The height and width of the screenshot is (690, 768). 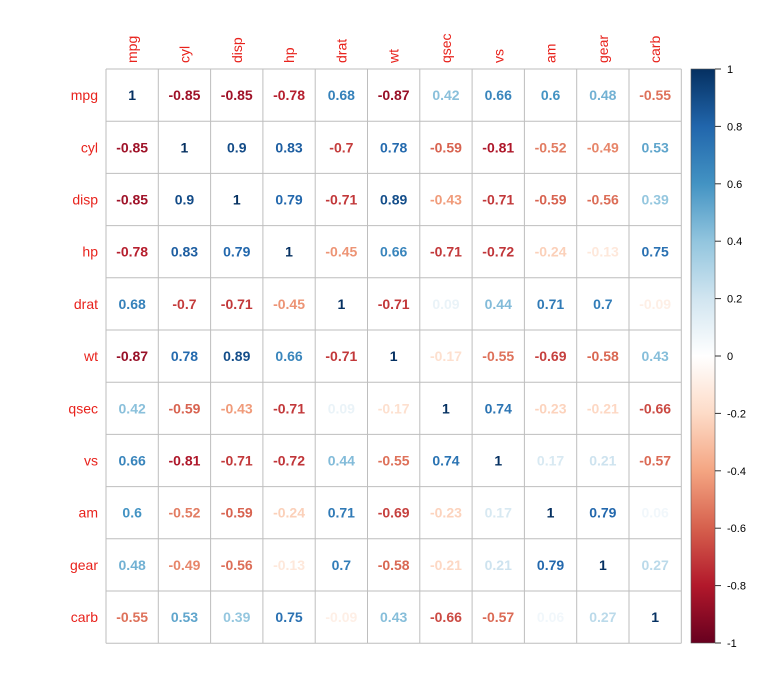 I want to click on column-label-carb: carb, so click(x=655, y=49).